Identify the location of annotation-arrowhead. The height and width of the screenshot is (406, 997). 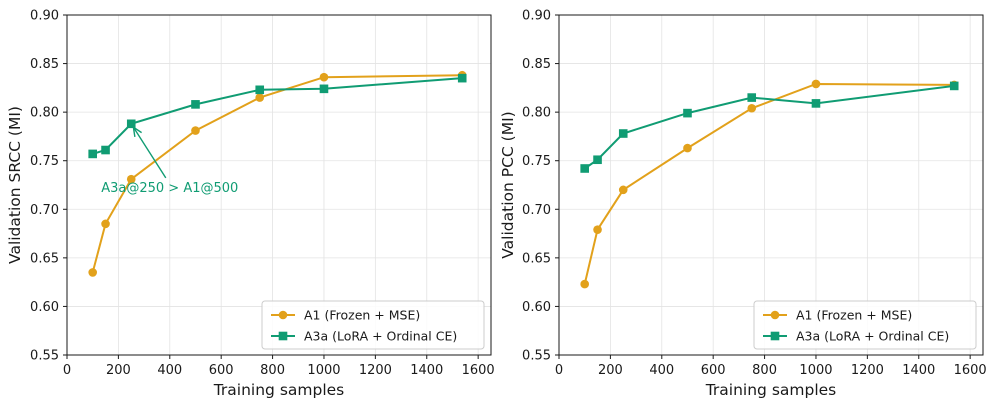
(137, 131).